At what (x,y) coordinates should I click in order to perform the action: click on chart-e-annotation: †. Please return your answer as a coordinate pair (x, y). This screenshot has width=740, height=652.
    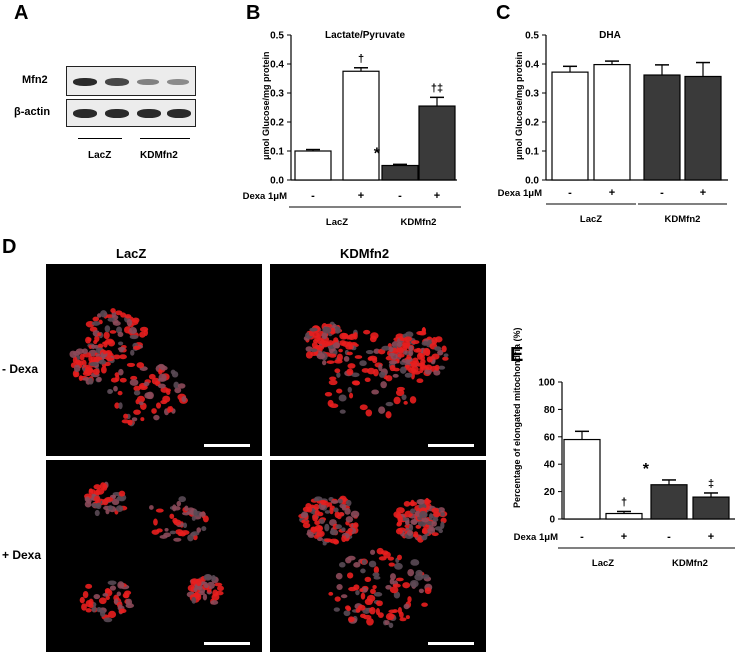
    Looking at the image, I should click on (624, 502).